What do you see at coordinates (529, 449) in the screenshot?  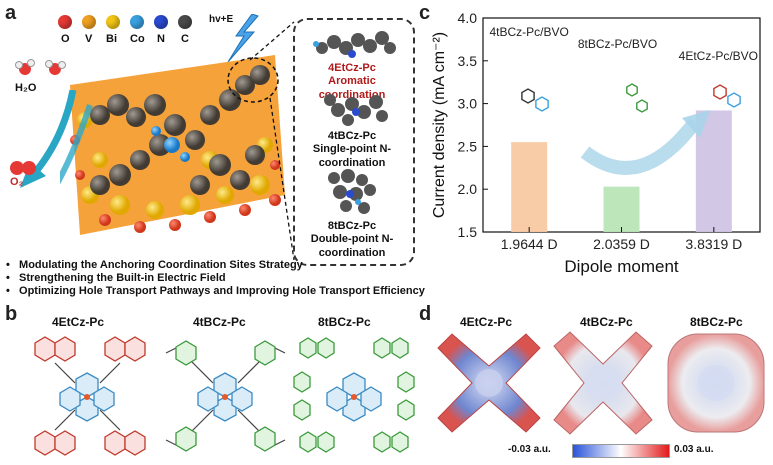 I see `scale-min-label: -0.03 a.u.` at bounding box center [529, 449].